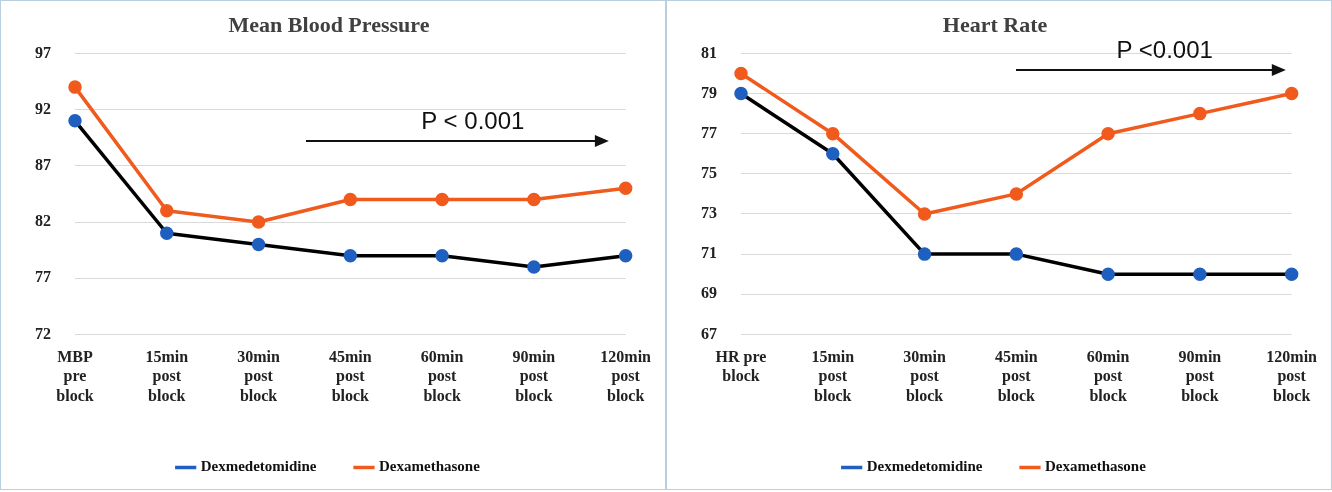 This screenshot has width=1332, height=492. I want to click on y-tick-label: 75, so click(709, 172).